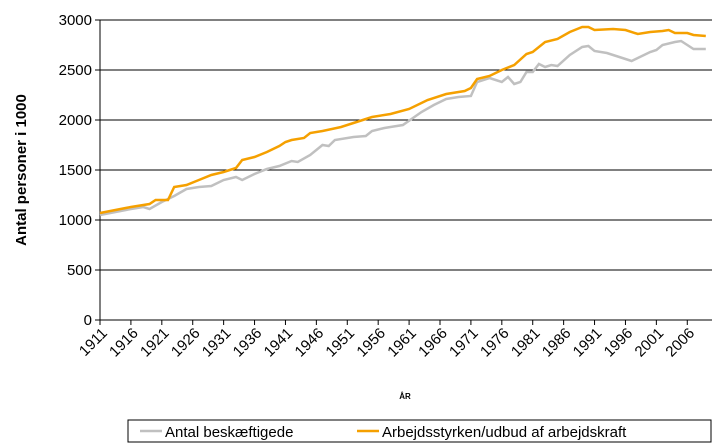 This screenshot has width=712, height=443. I want to click on x-tick-label: 1911, so click(93, 342).